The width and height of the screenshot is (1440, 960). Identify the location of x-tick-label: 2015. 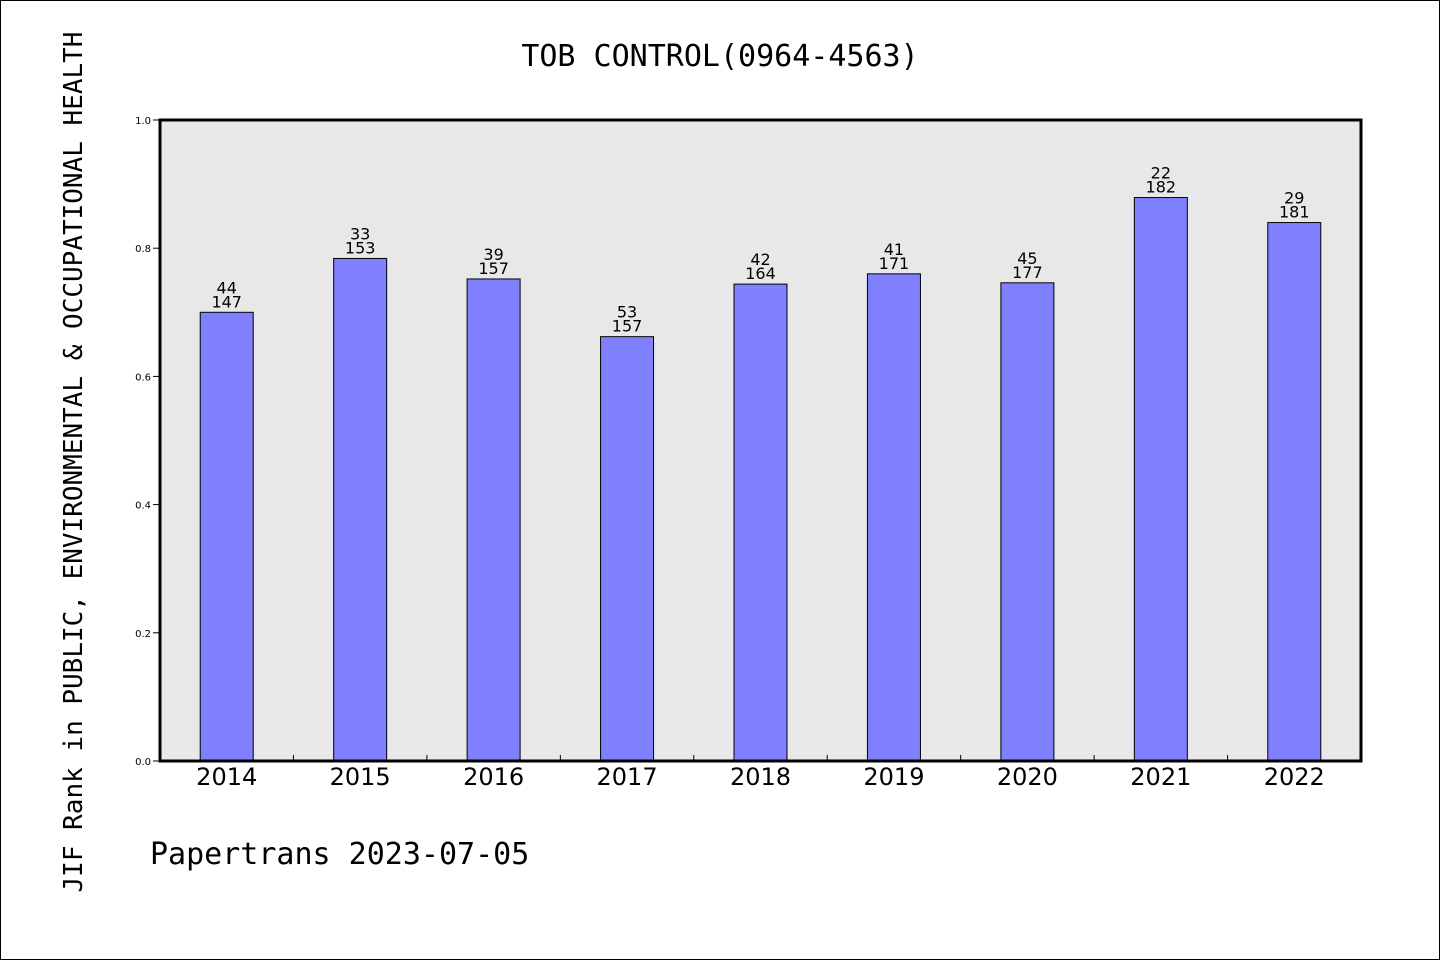
(360, 777).